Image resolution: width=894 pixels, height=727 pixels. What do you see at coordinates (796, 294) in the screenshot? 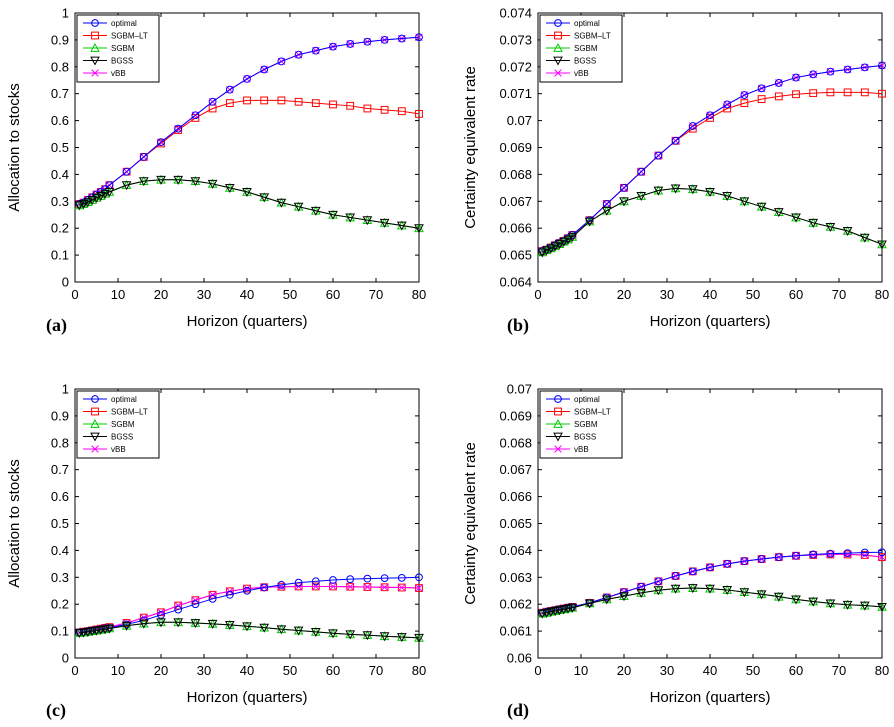
I see `x-tick-label: 60` at bounding box center [796, 294].